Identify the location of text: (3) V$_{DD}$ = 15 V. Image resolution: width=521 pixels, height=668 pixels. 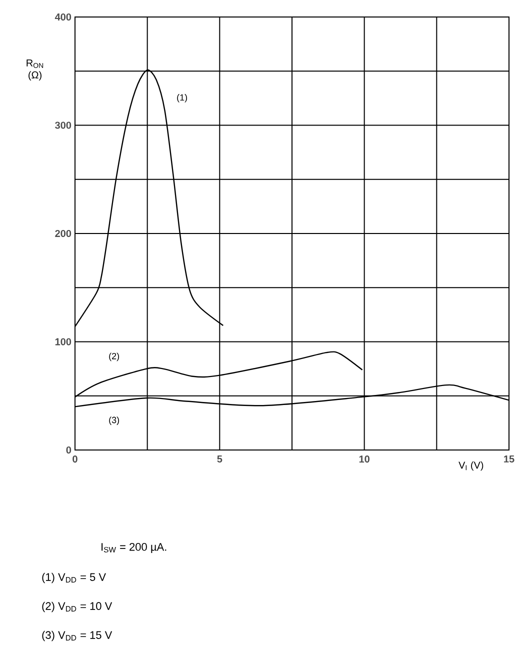
(77, 636).